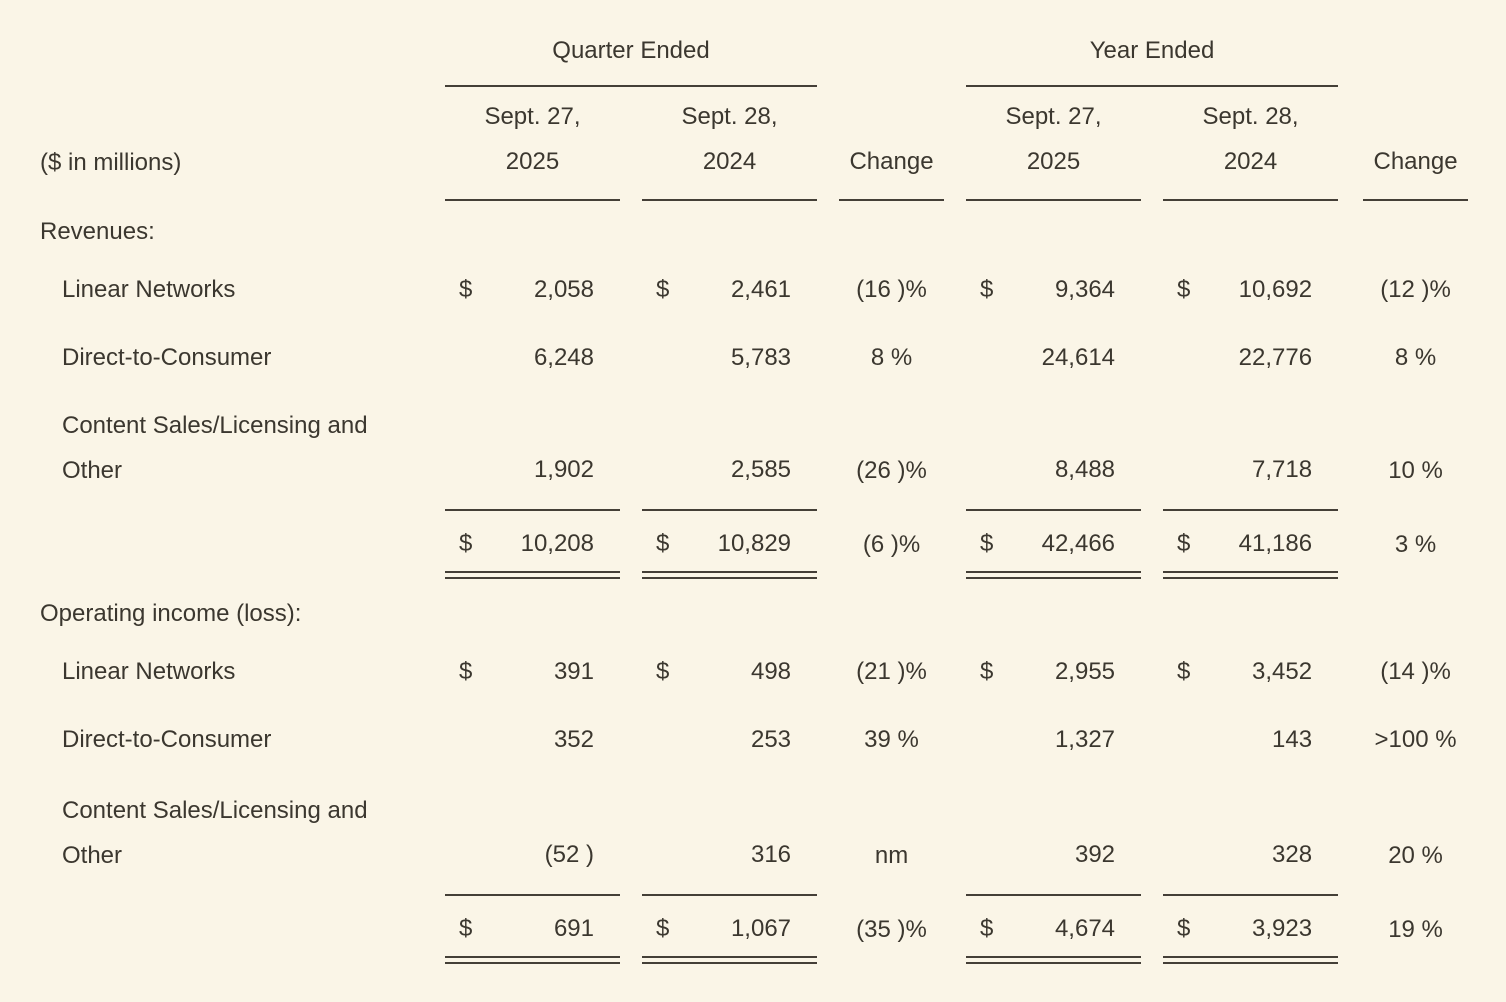 This screenshot has width=1506, height=1002. What do you see at coordinates (1275, 289) in the screenshot?
I see `y24-value: 10,692` at bounding box center [1275, 289].